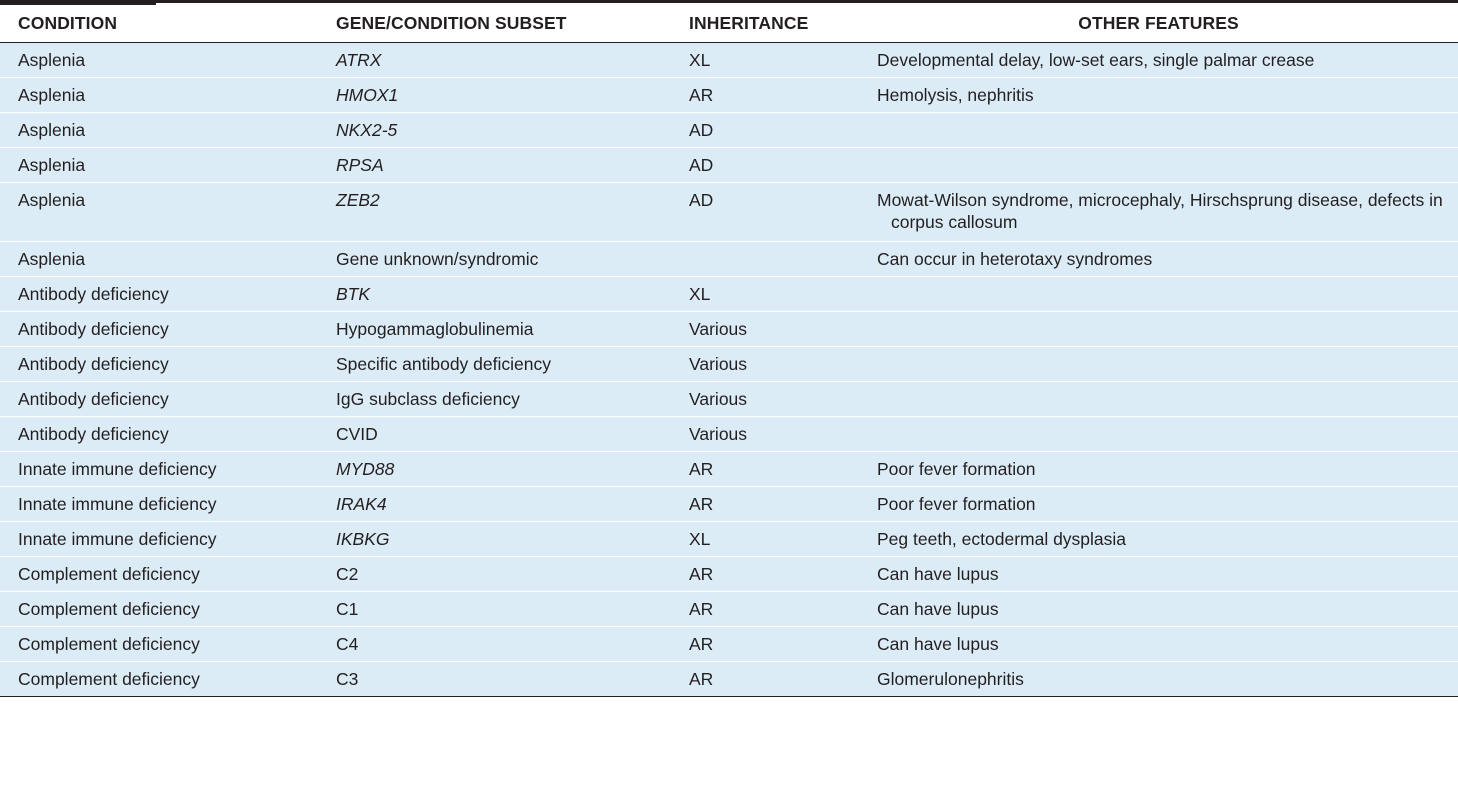 The height and width of the screenshot is (811, 1458). What do you see at coordinates (494, 539) in the screenshot?
I see `cell-gene: IKBKG` at bounding box center [494, 539].